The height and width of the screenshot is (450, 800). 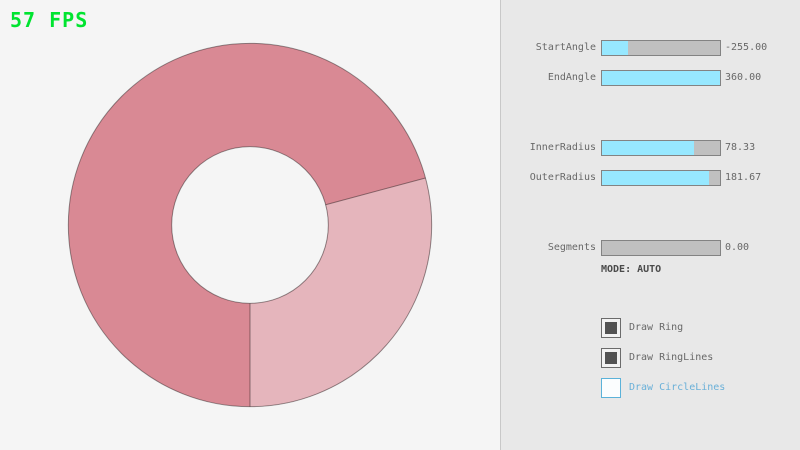 I want to click on draw-ring-label: Draw Ring, so click(x=656, y=327).